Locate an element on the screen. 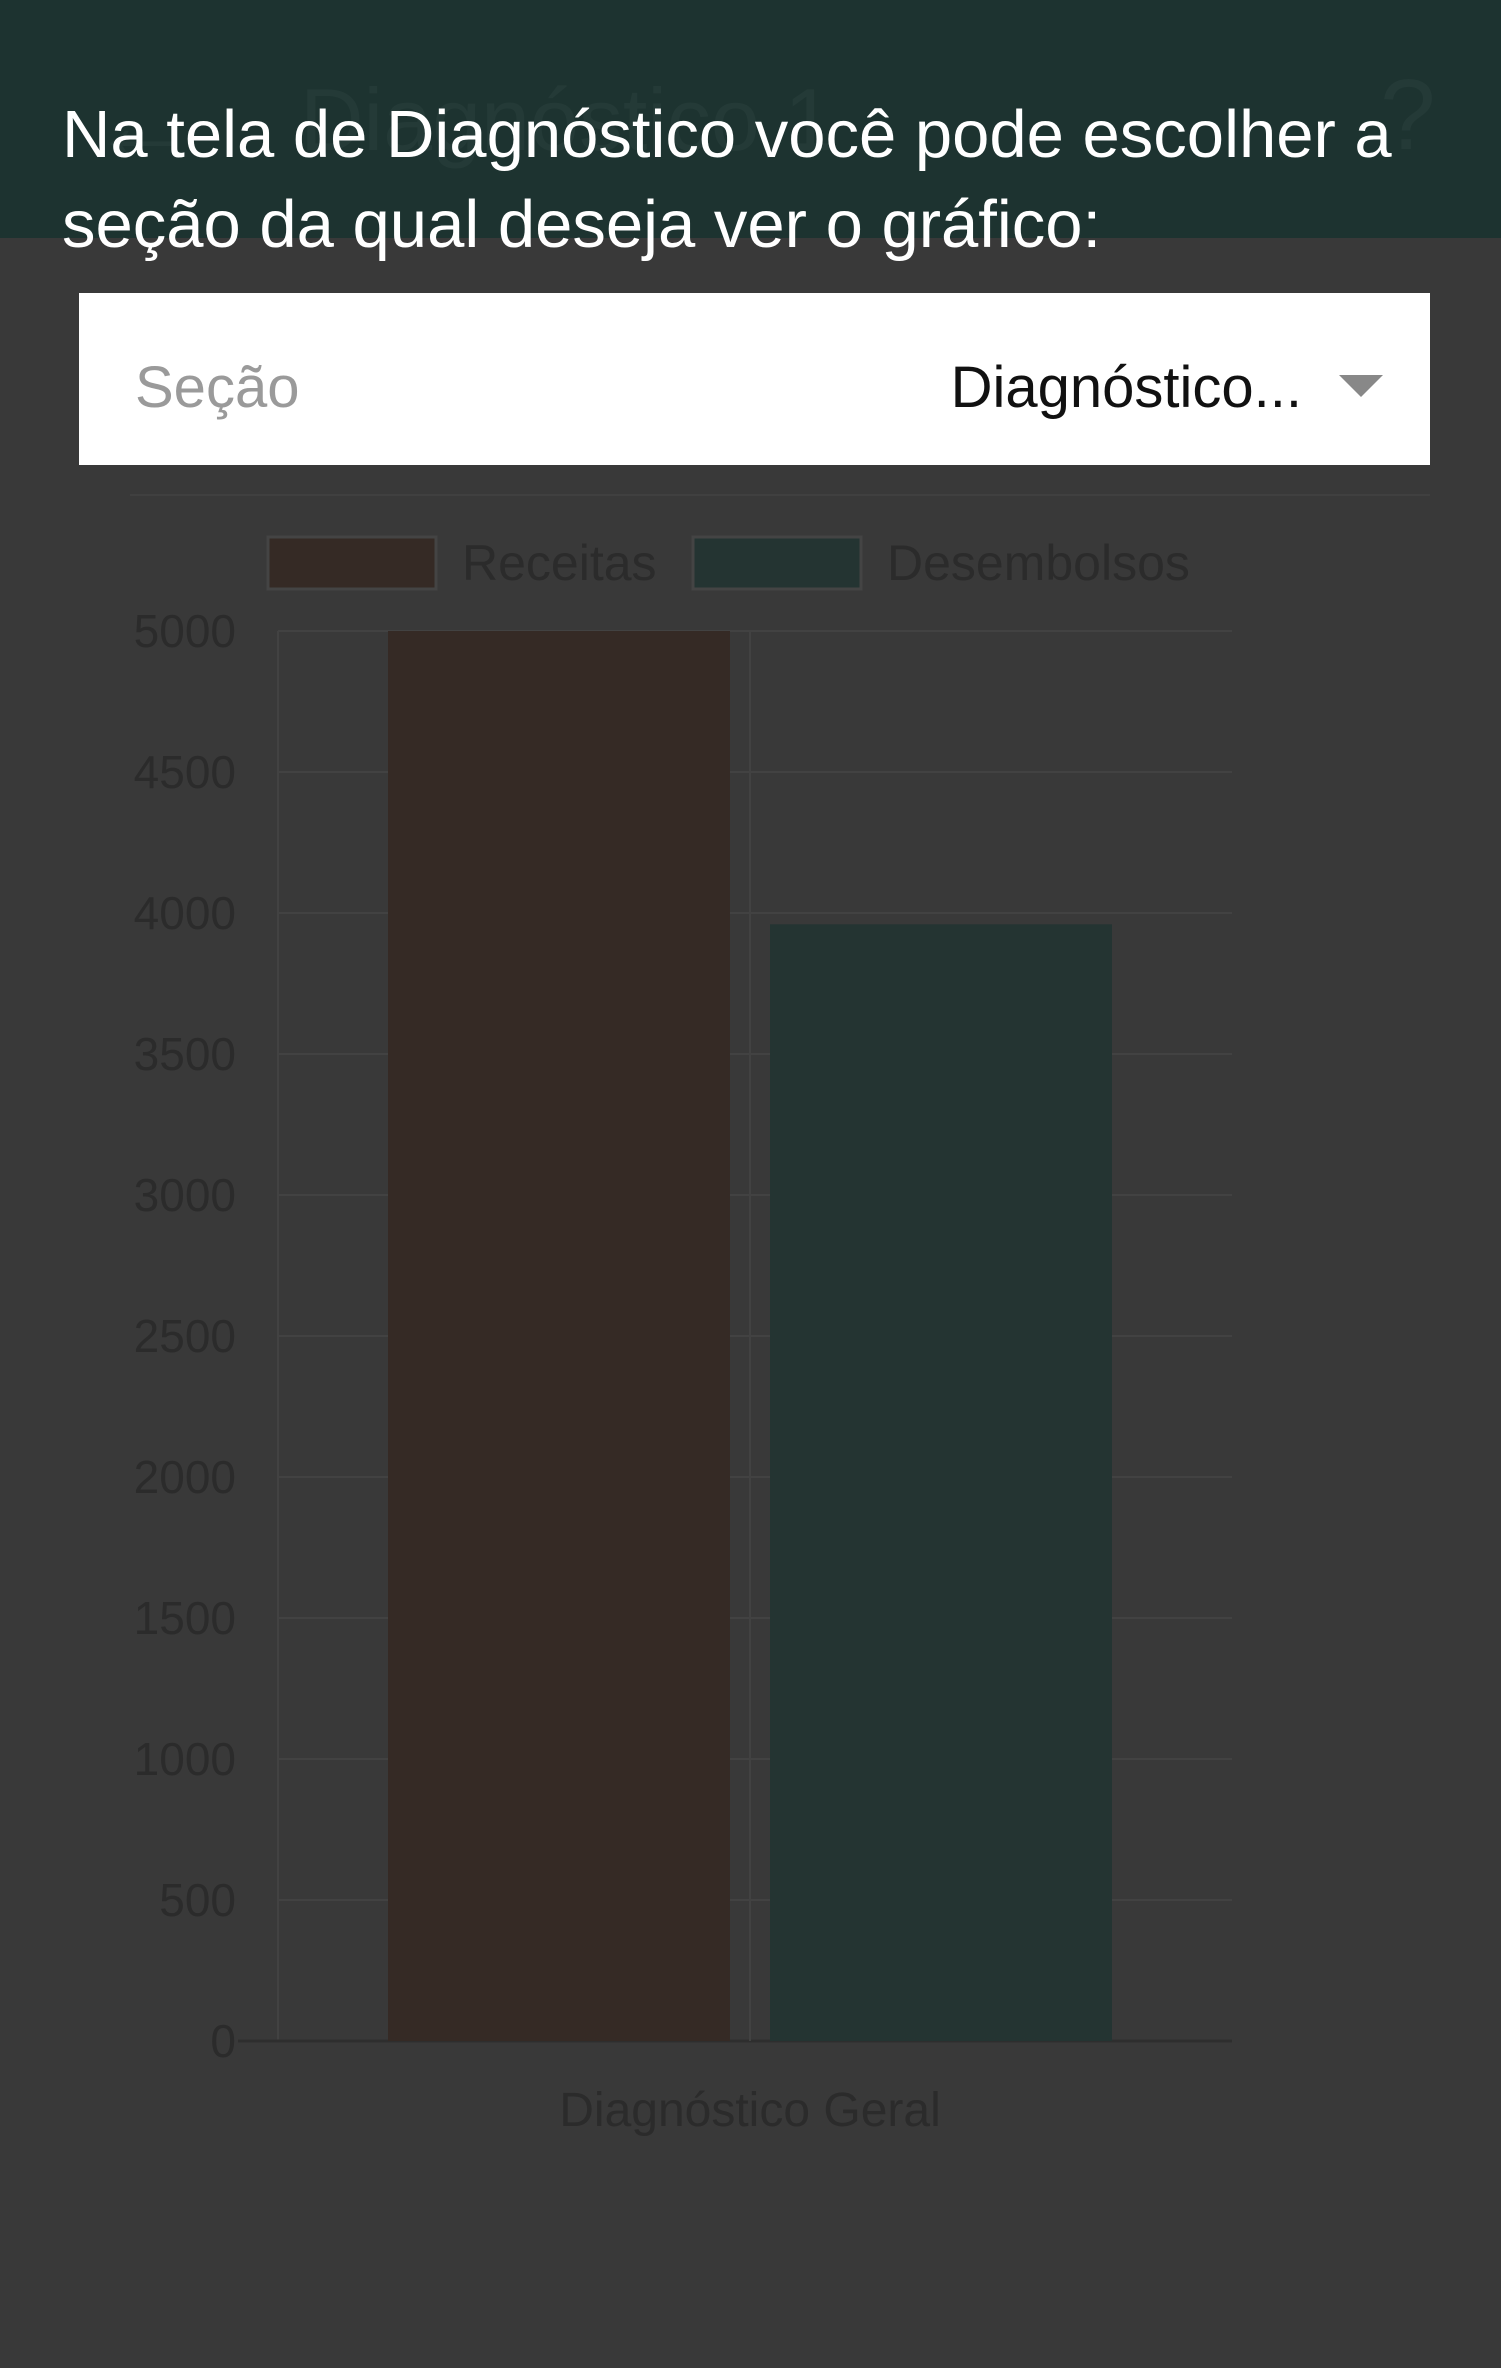 The height and width of the screenshot is (2368, 1501). section-label: Seção is located at coordinates (217, 387).